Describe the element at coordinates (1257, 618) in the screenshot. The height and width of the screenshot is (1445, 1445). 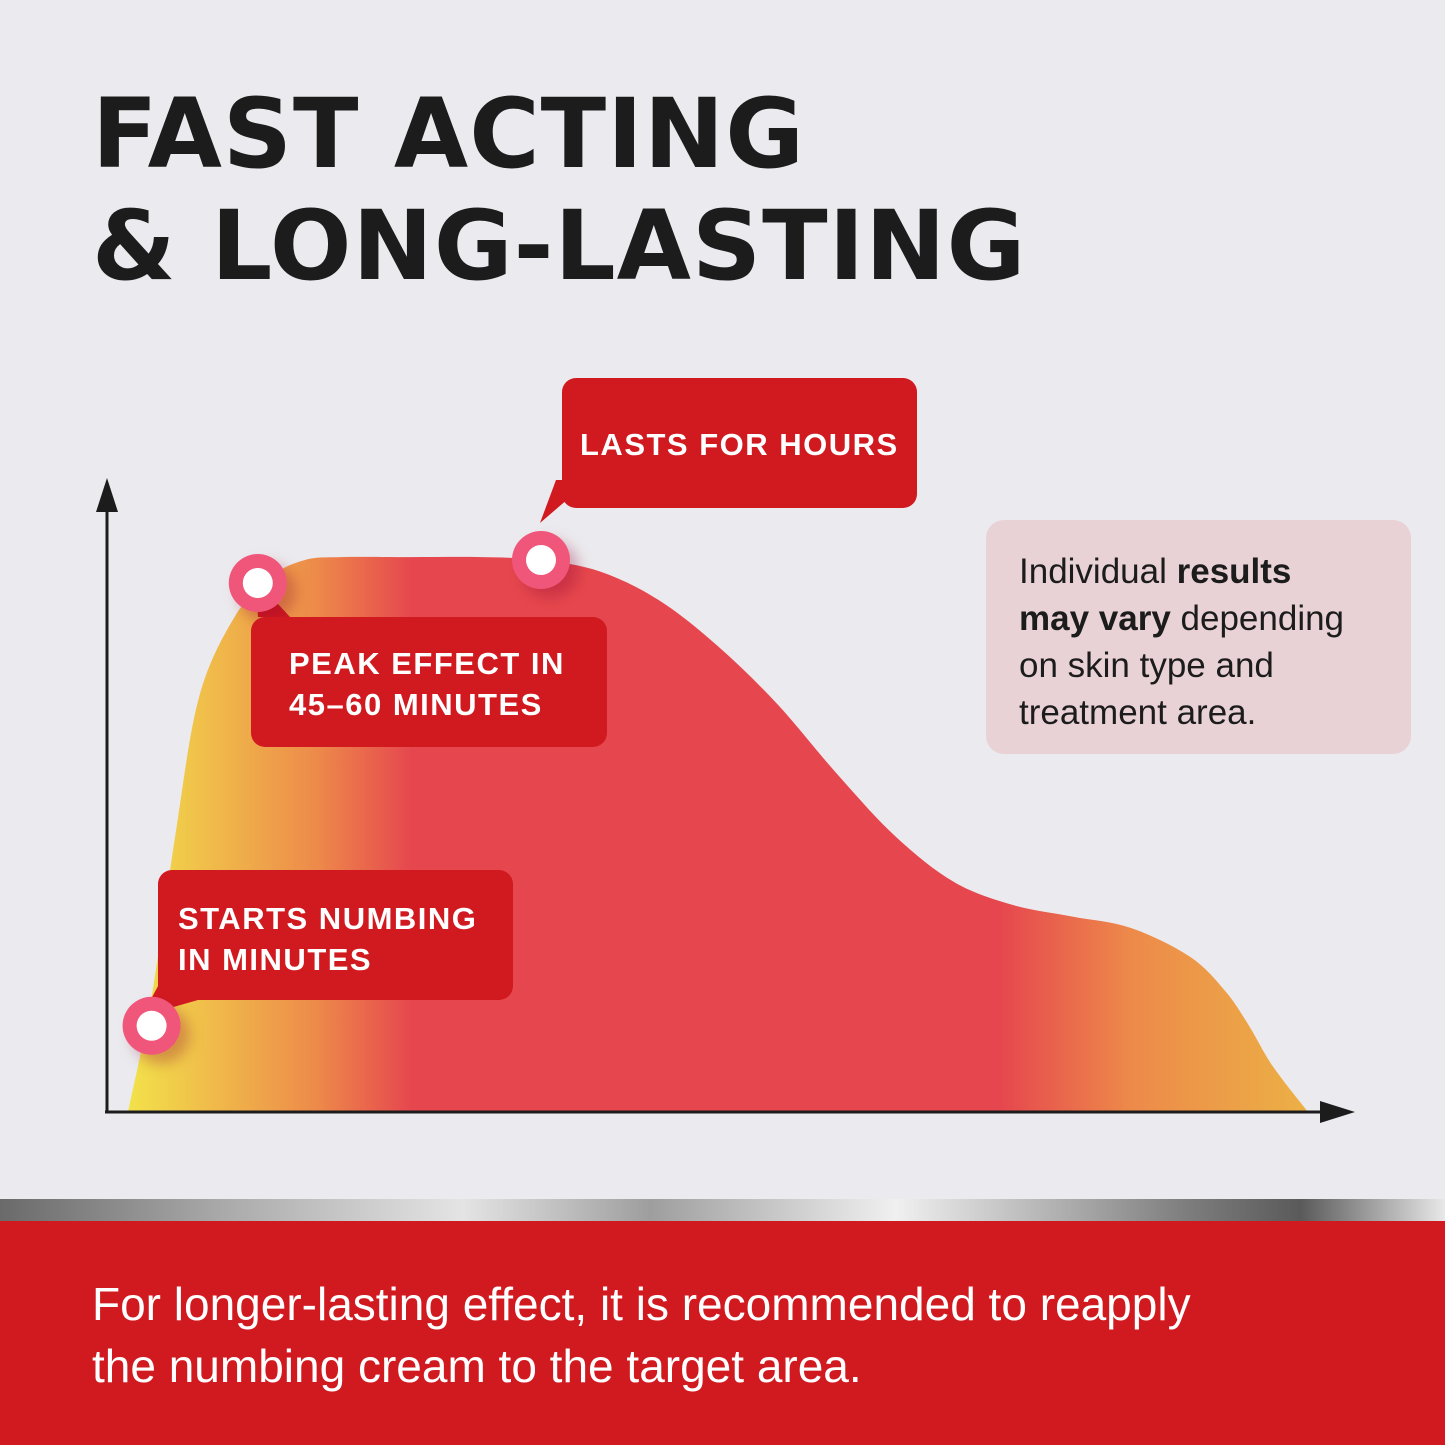
I see `note-text-2: depending` at that location.